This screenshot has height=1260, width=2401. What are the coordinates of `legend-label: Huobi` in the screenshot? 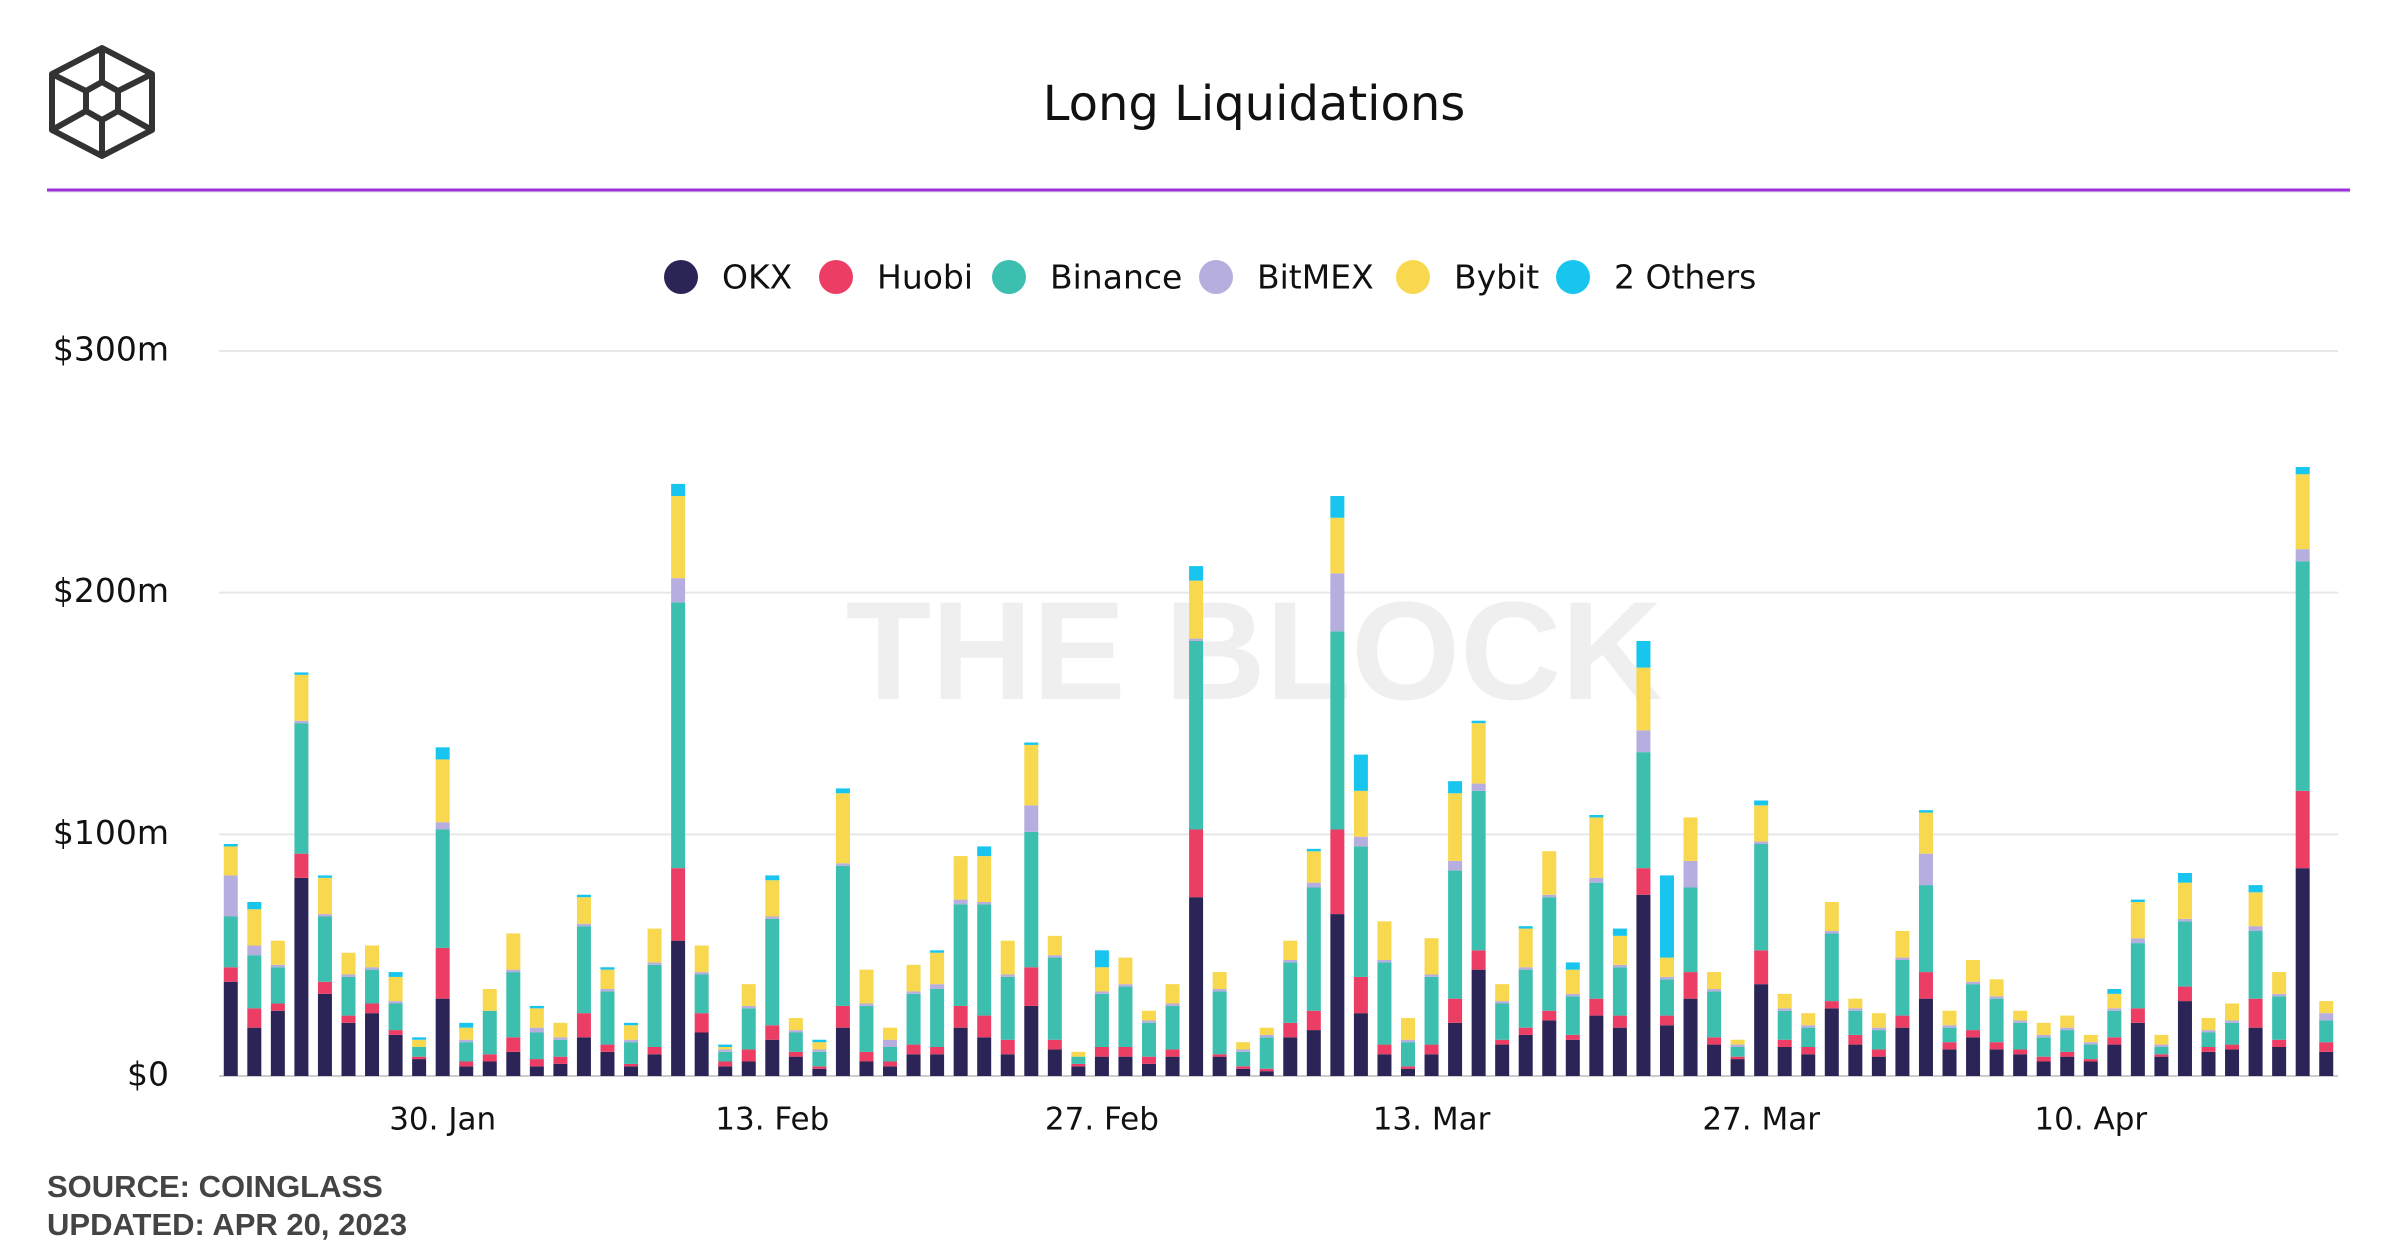 It's located at (925, 277).